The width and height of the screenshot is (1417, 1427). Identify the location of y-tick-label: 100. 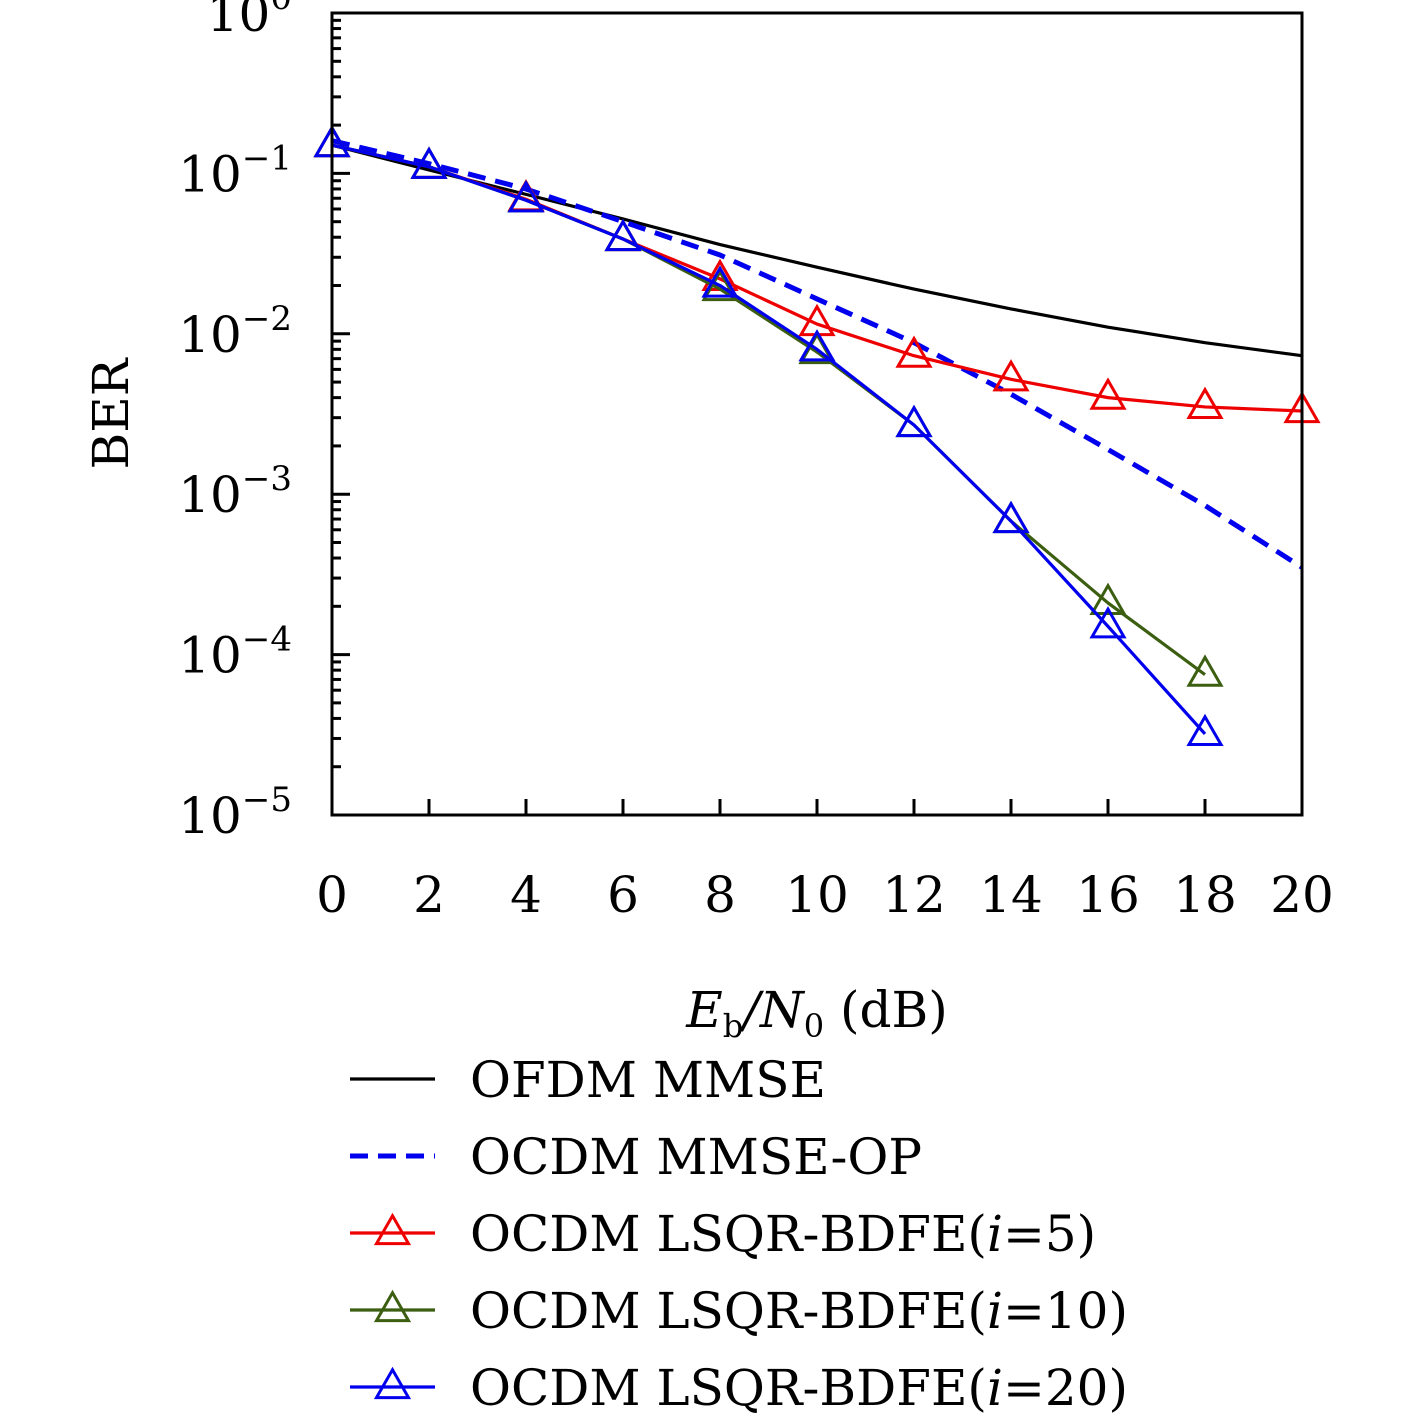
(249, 21).